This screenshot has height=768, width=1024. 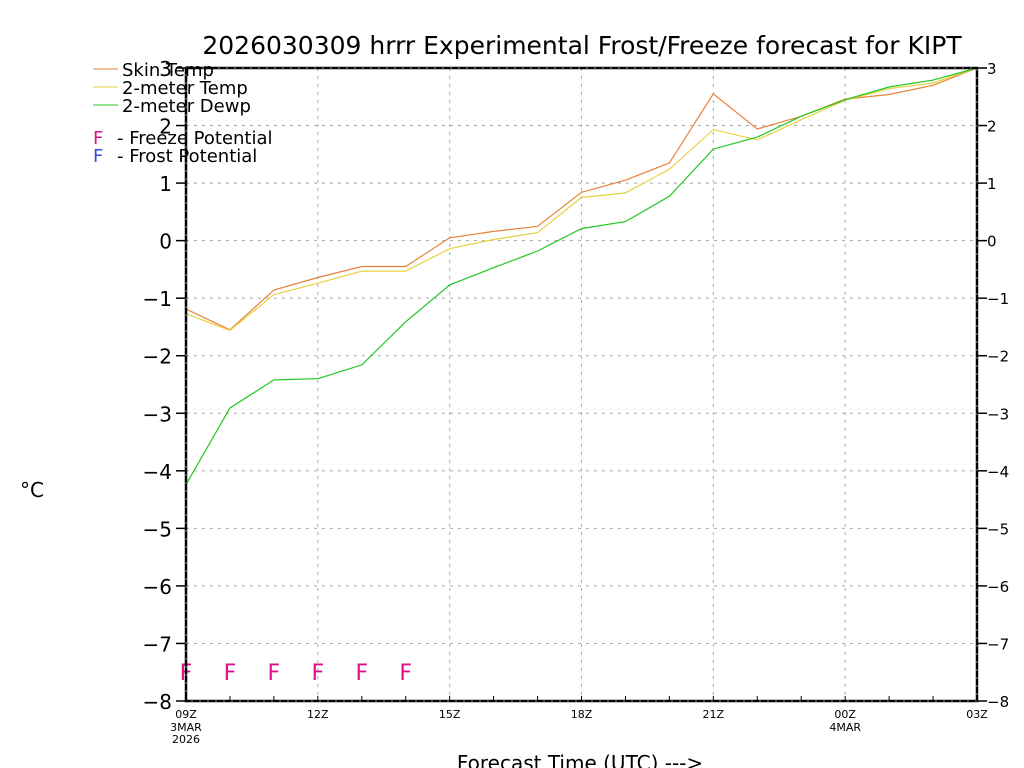 What do you see at coordinates (186, 714) in the screenshot?
I see `x-tick-label: 09Z` at bounding box center [186, 714].